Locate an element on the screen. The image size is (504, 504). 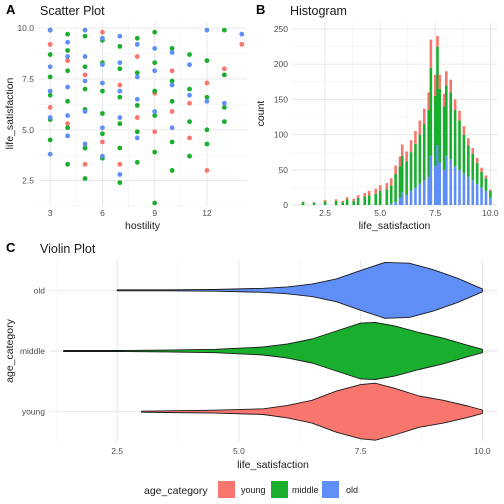
legend: age_category young middle old is located at coordinates (251, 489).